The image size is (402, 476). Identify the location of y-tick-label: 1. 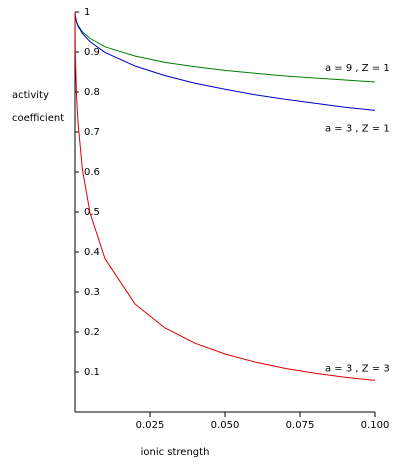
(87, 12).